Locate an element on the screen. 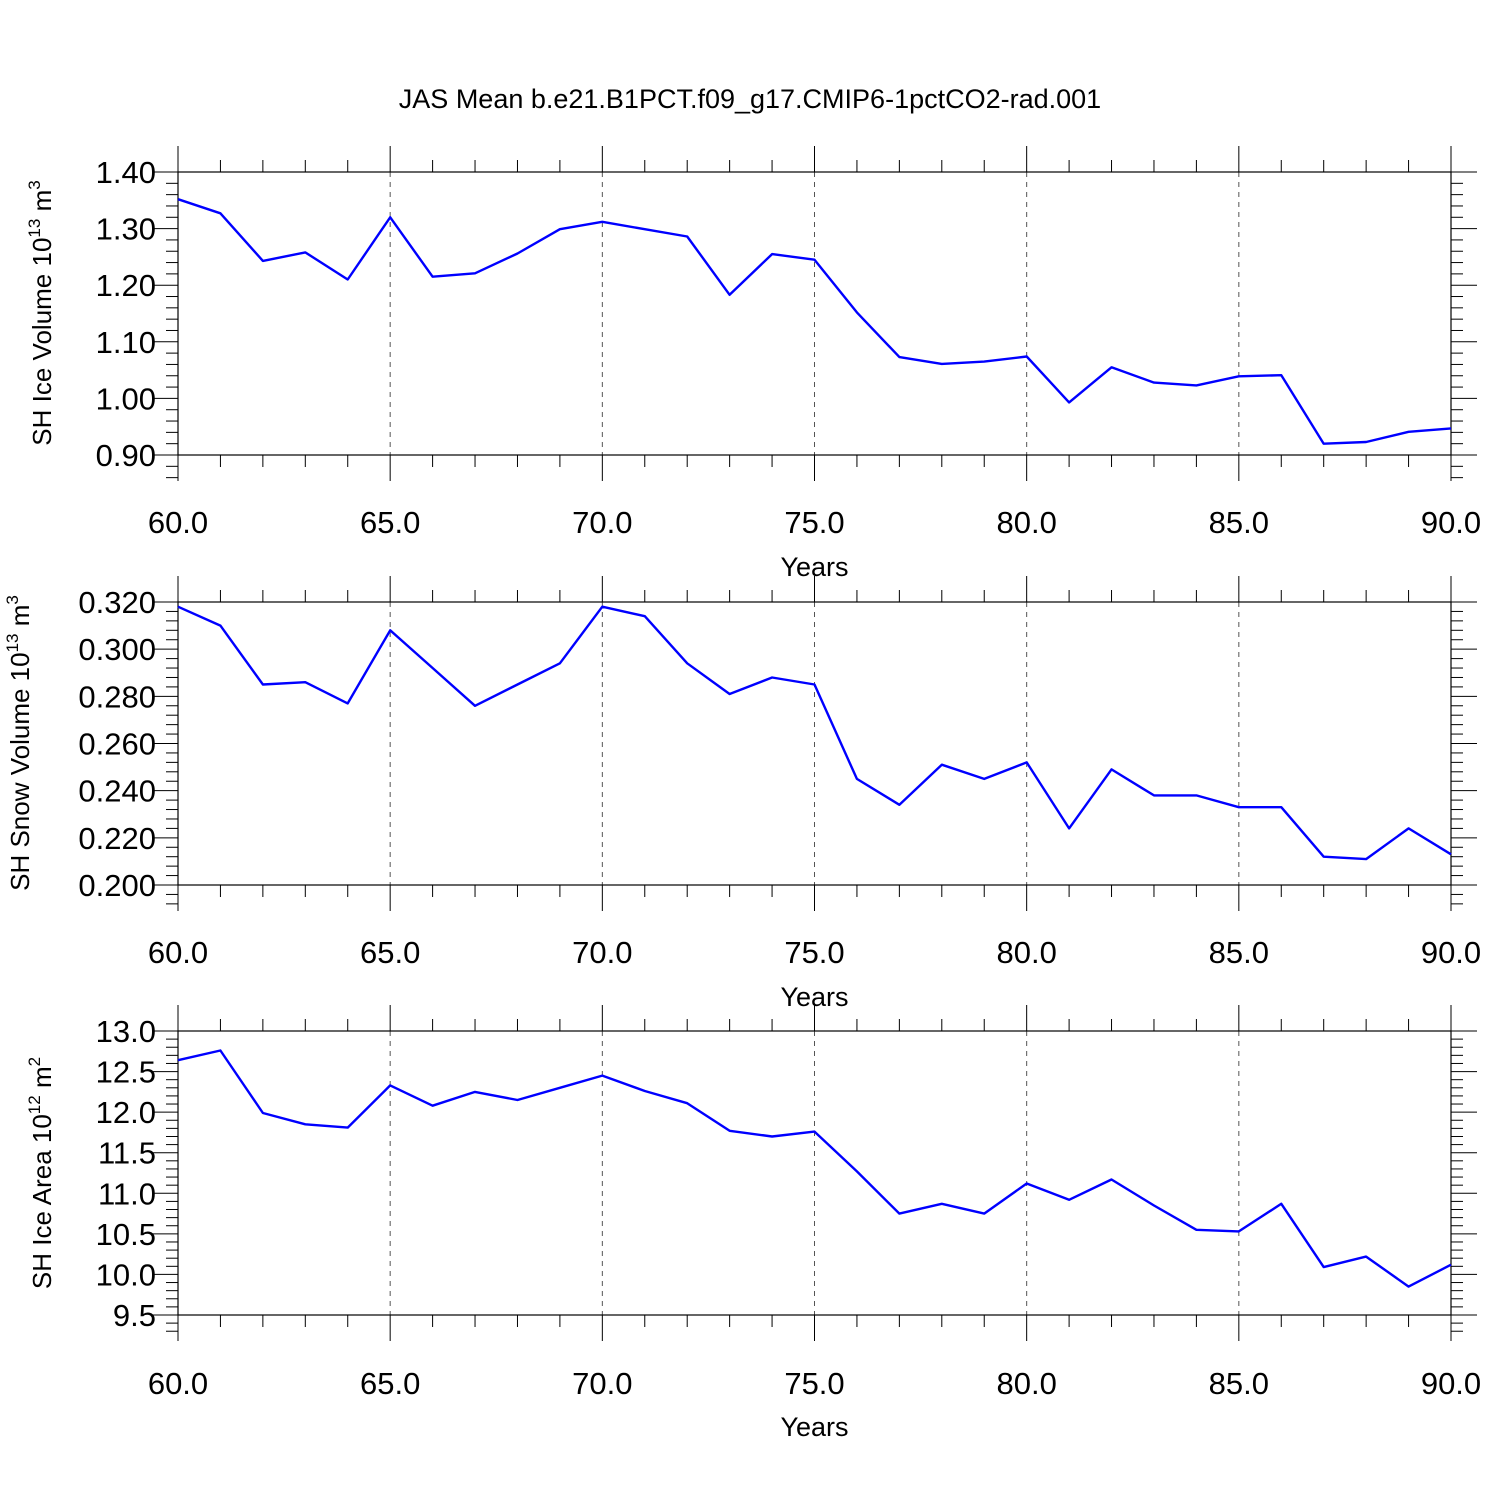 The height and width of the screenshot is (1500, 1500). y-tick-label: 0.280 is located at coordinates (117, 696).